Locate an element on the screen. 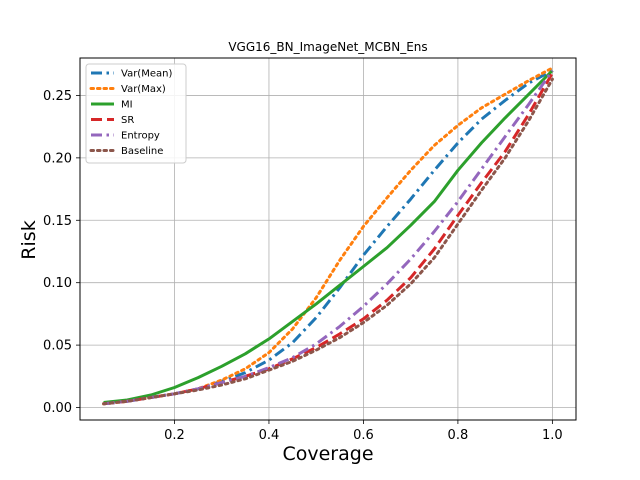 The image size is (640, 480). y-axis-label: Risk is located at coordinates (29, 239).